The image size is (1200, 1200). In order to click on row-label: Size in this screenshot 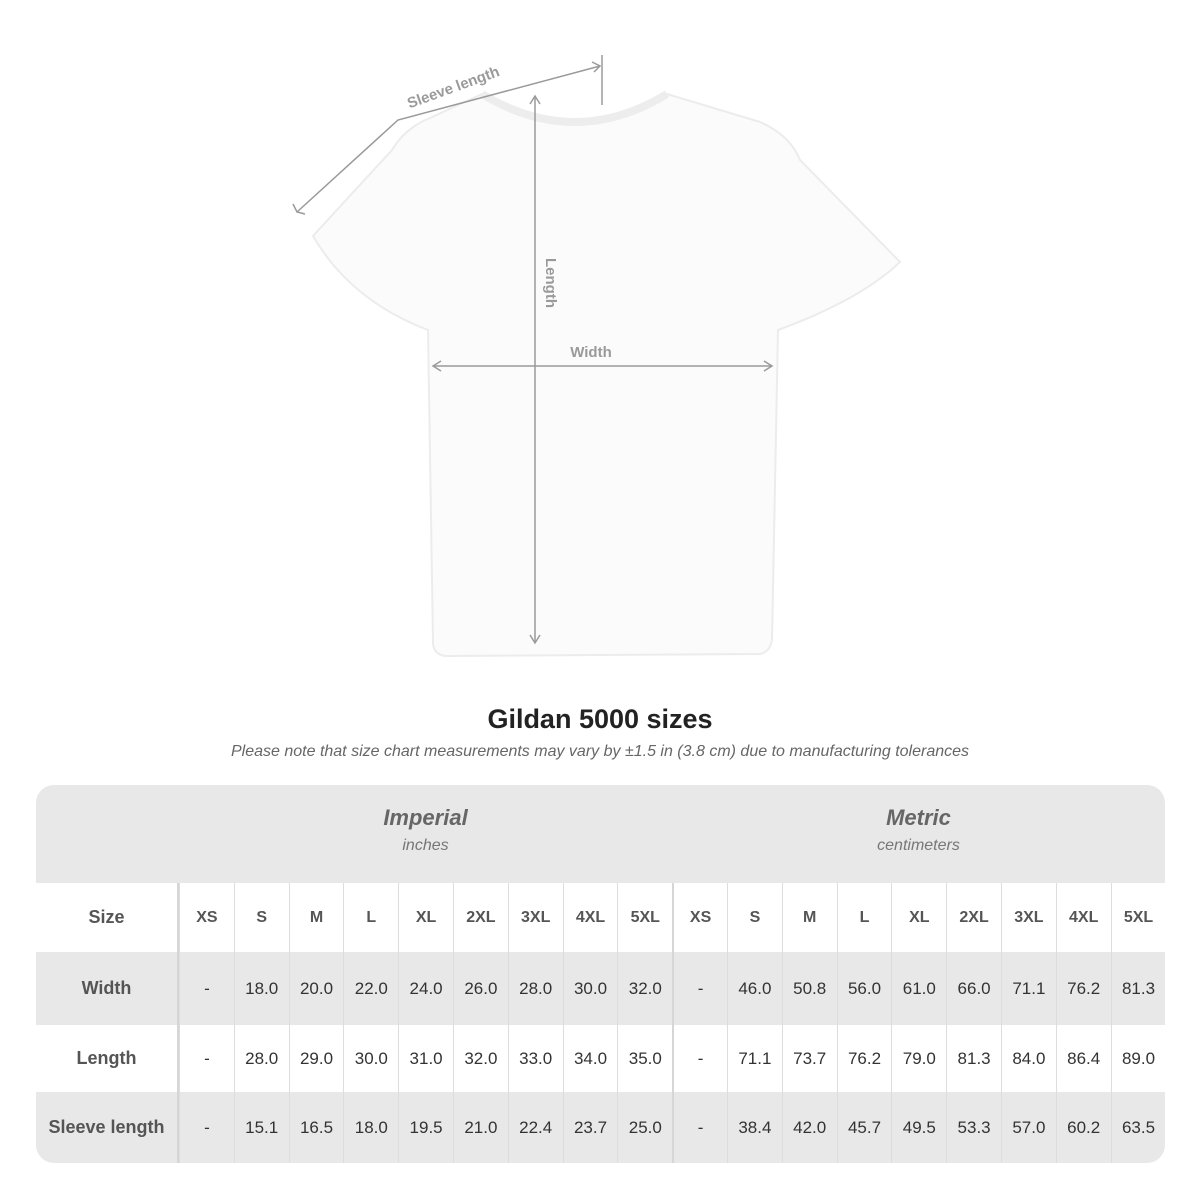, I will do `click(107, 917)`.